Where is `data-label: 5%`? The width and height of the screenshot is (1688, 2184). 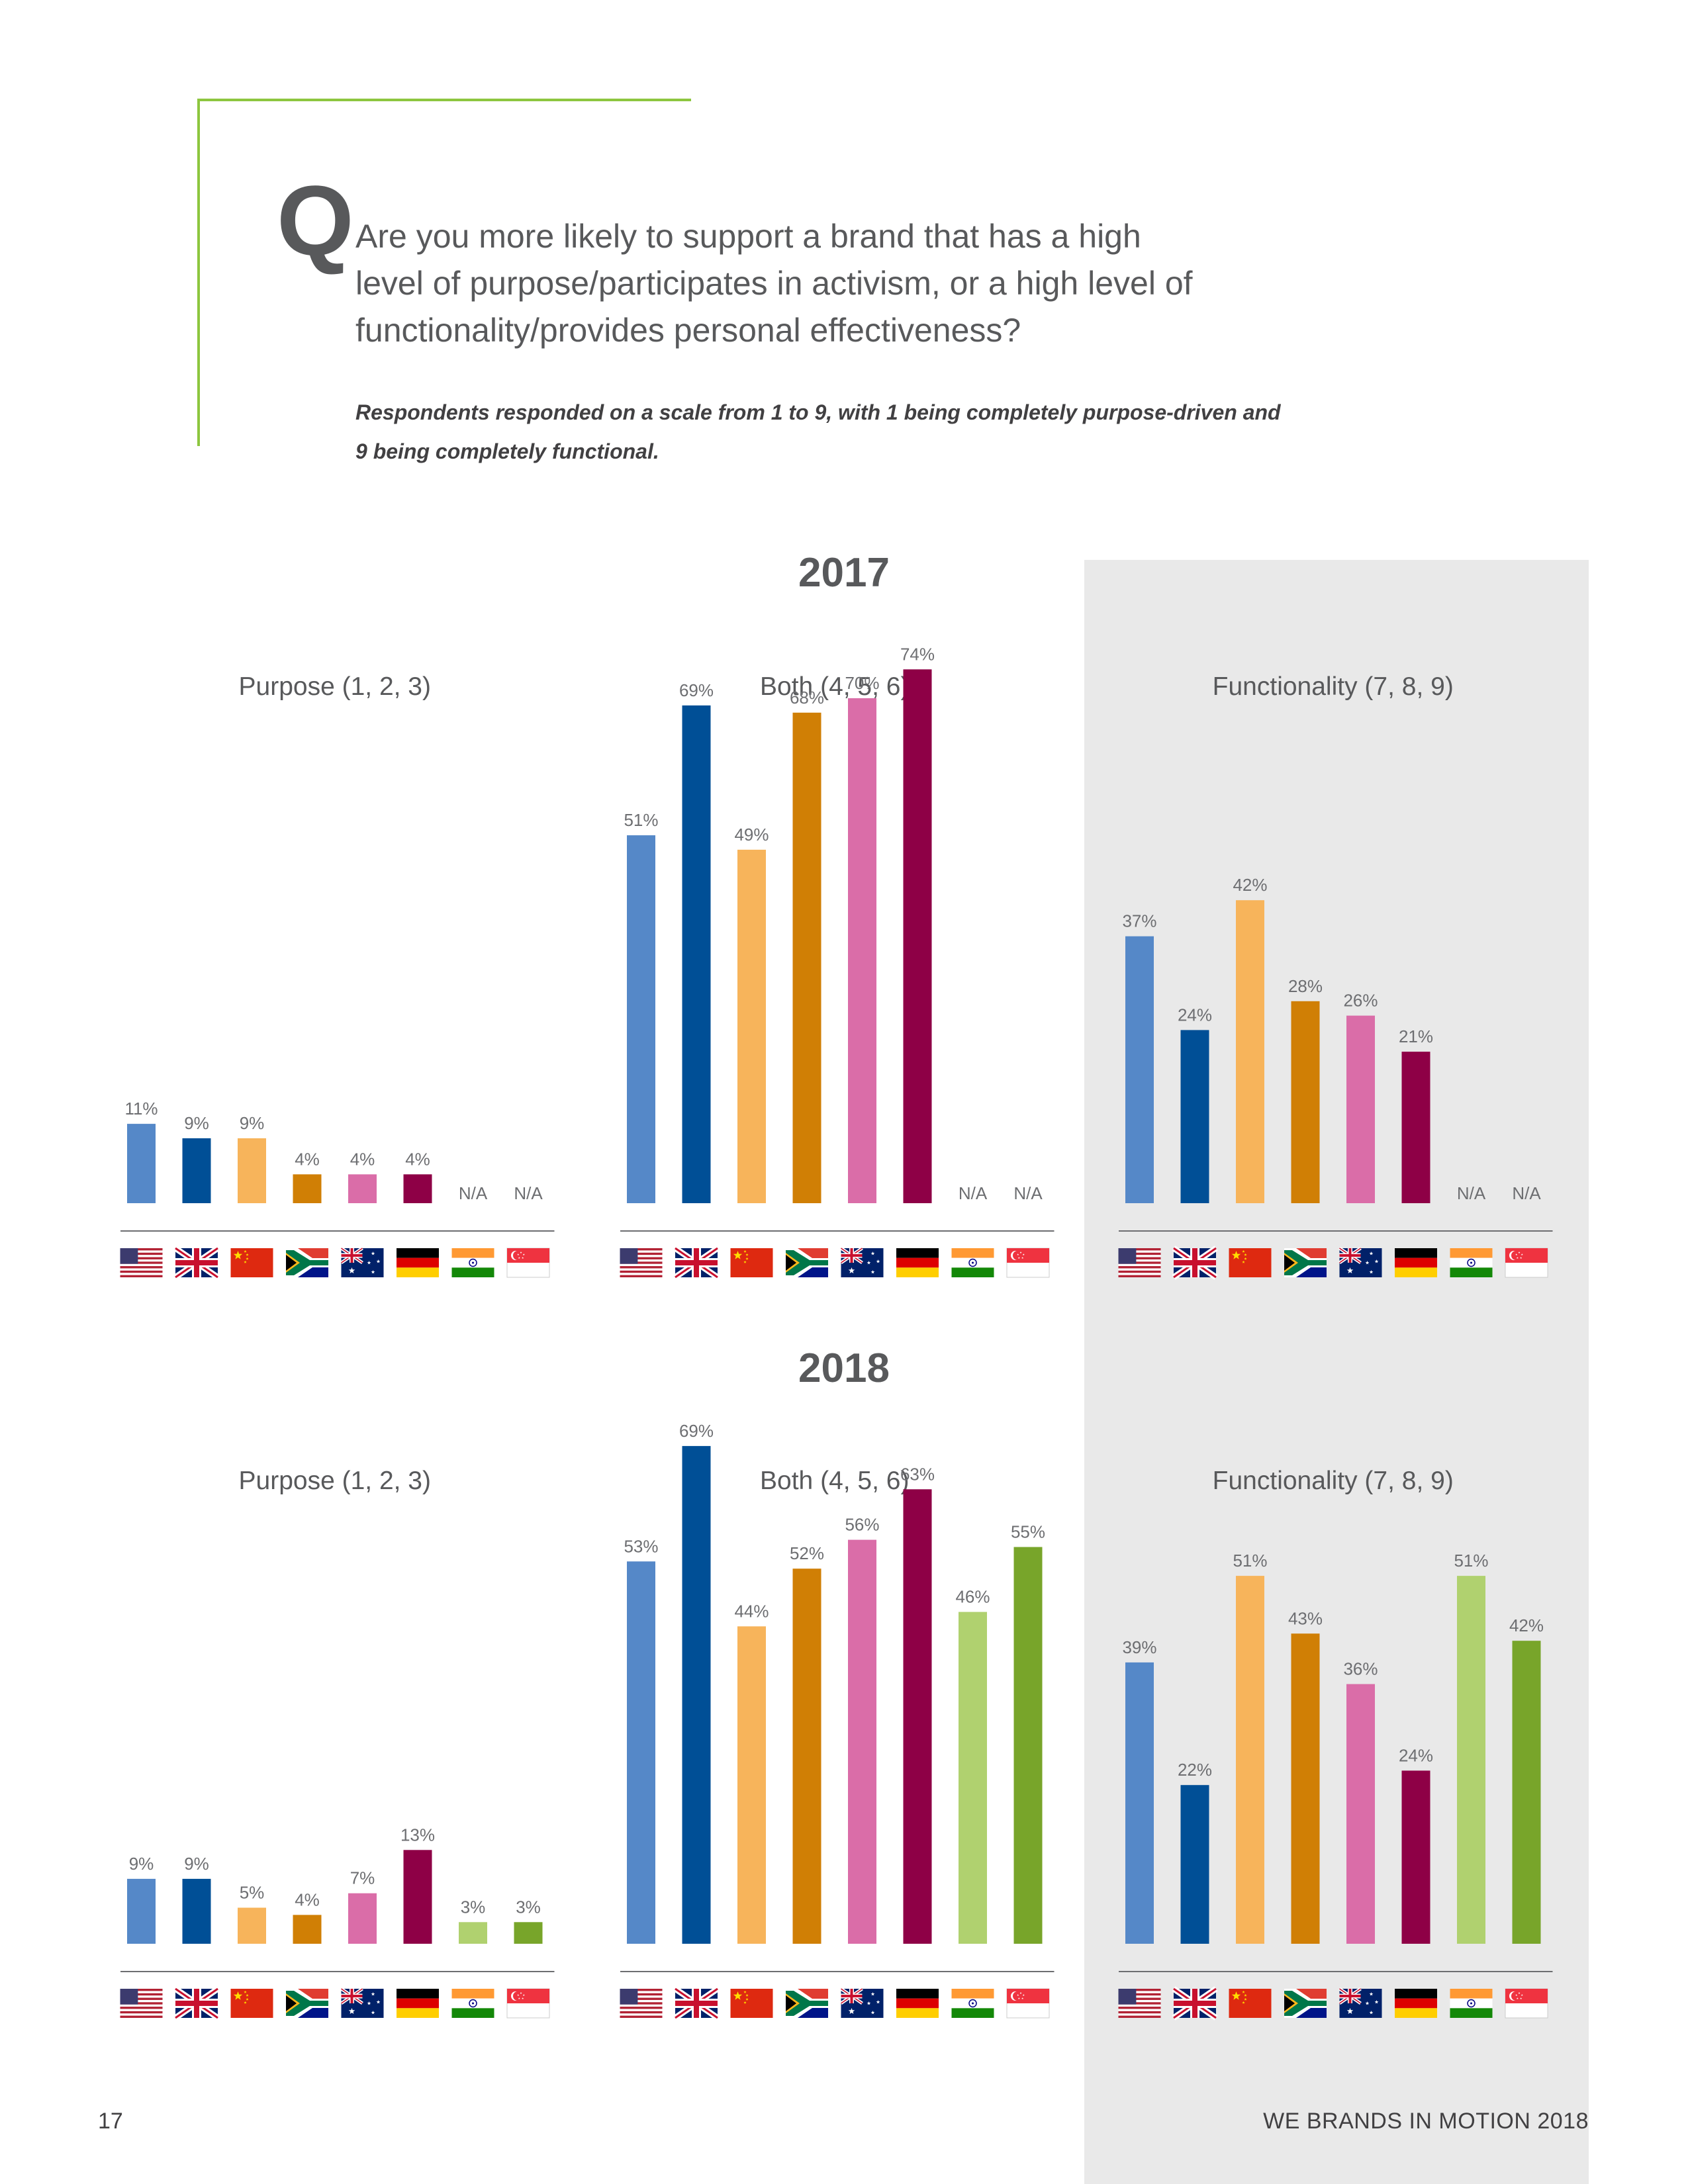
data-label: 5% is located at coordinates (252, 1893).